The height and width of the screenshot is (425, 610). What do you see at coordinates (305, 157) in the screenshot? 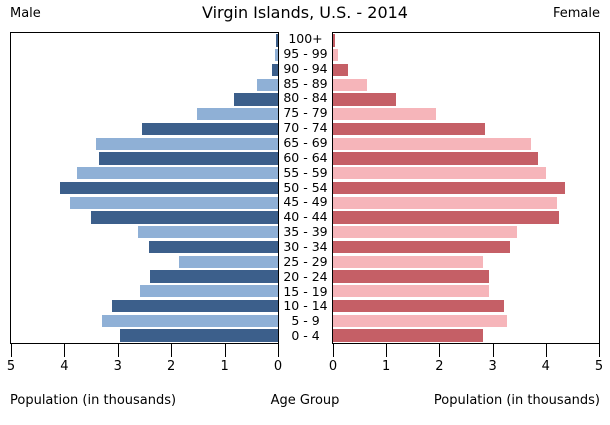
I see `age-label-60-64: 60 - 64` at bounding box center [305, 157].